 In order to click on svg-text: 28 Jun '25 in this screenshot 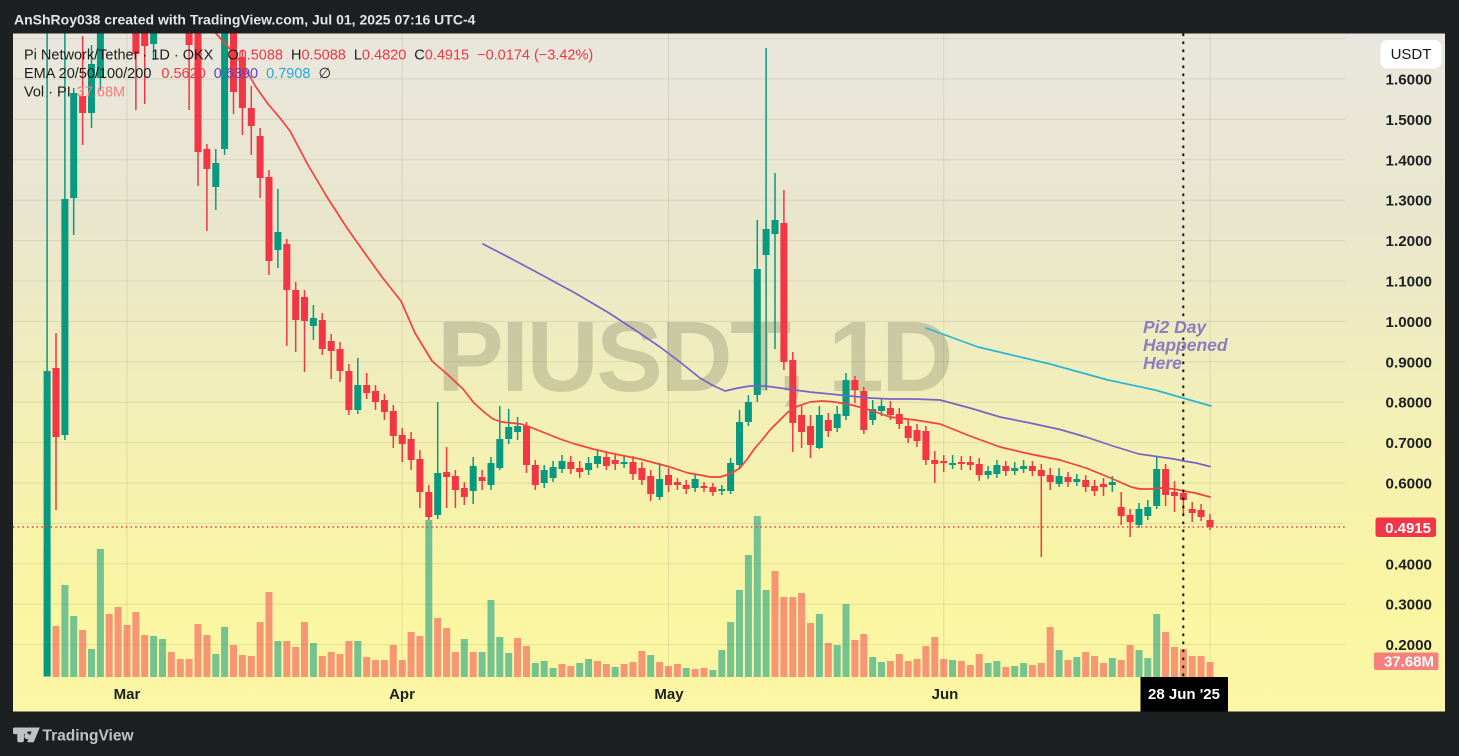, I will do `click(1184, 694)`.